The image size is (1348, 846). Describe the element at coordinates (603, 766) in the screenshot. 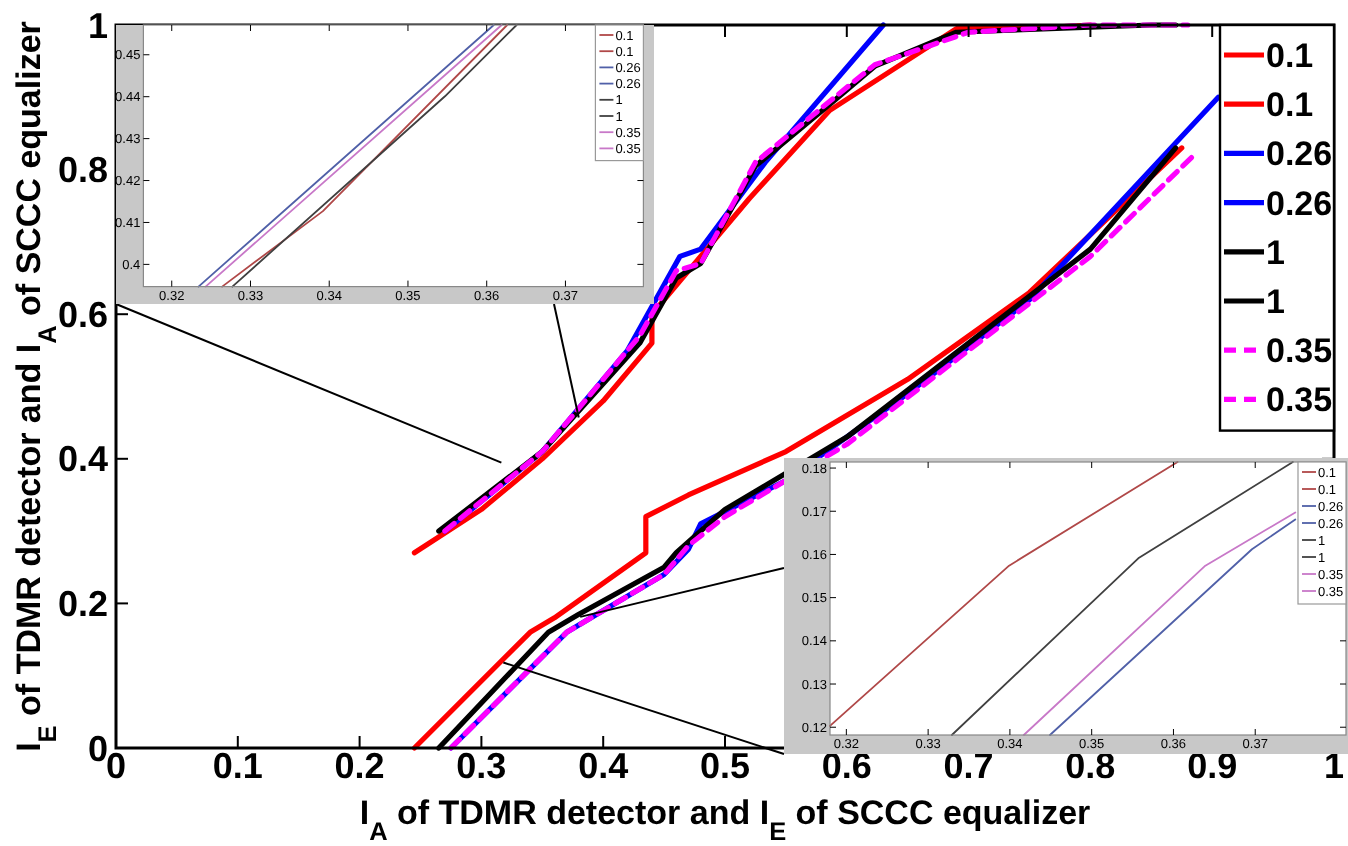

I see `x-tick-label: 0.4` at that location.